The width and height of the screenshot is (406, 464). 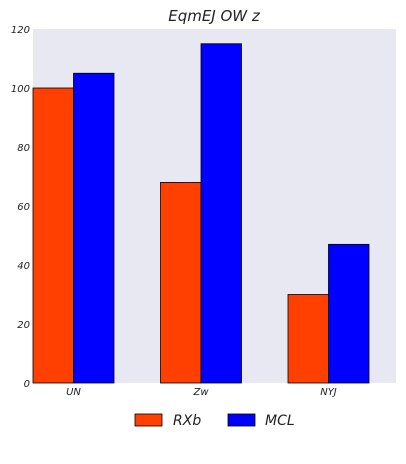 I want to click on x-tick-label: UN, so click(x=73, y=392).